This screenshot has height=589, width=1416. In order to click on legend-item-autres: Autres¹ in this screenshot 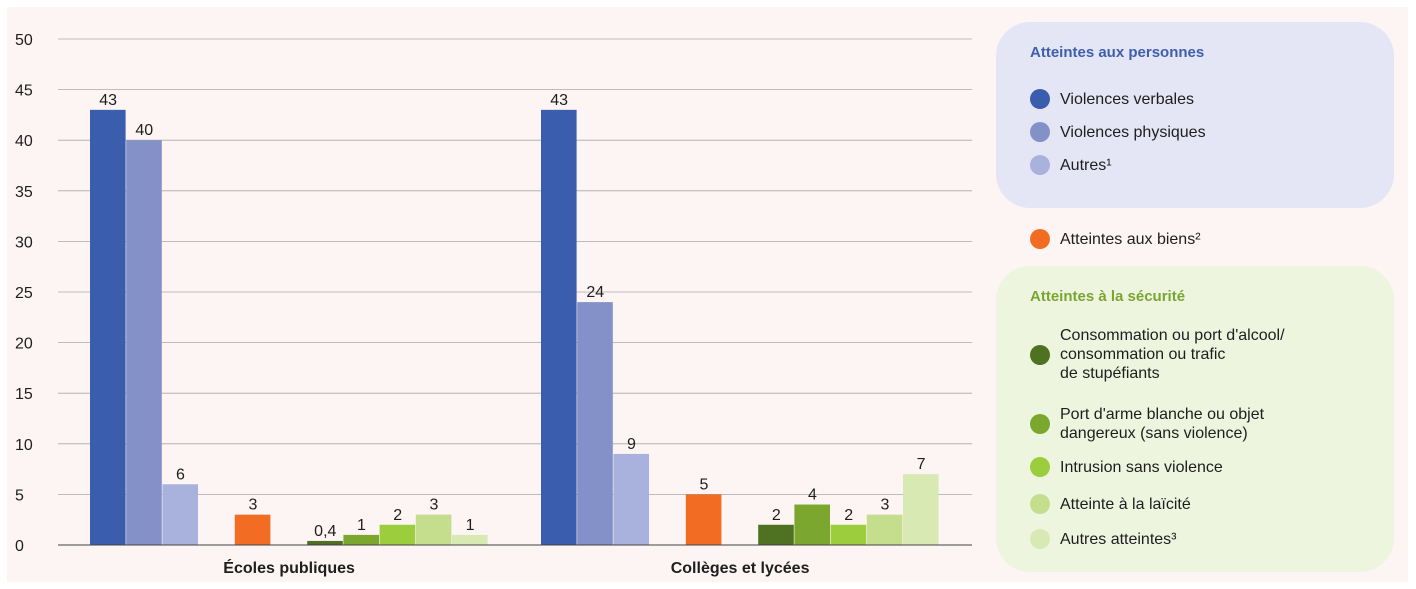, I will do `click(1071, 165)`.